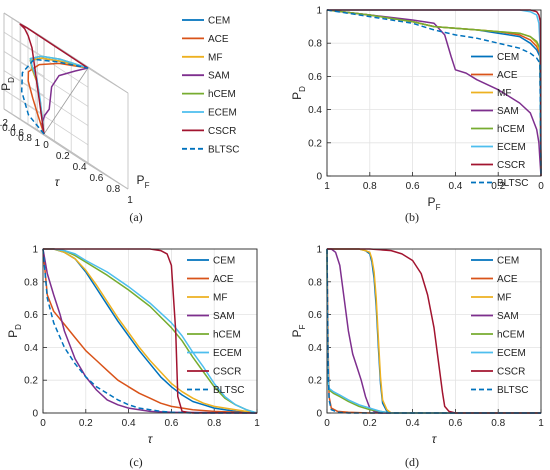  I want to click on tau-axis-label: τ, so click(58, 182).